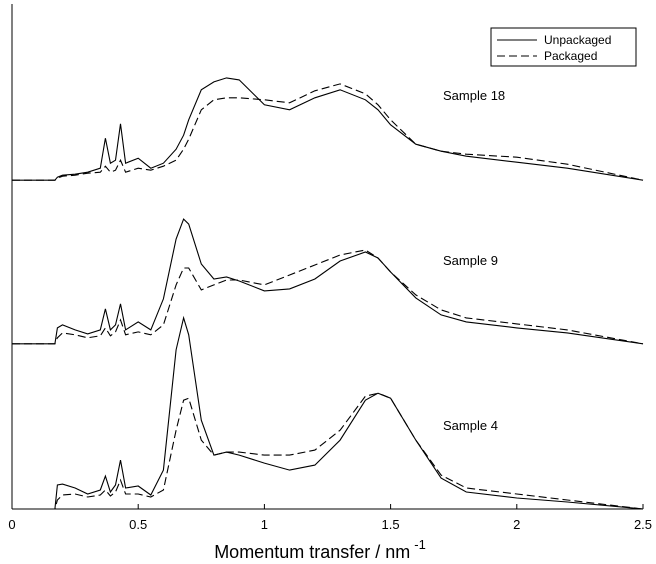 This screenshot has width=656, height=564. Describe the element at coordinates (264, 524) in the screenshot. I see `x-tick-label: 1` at that location.